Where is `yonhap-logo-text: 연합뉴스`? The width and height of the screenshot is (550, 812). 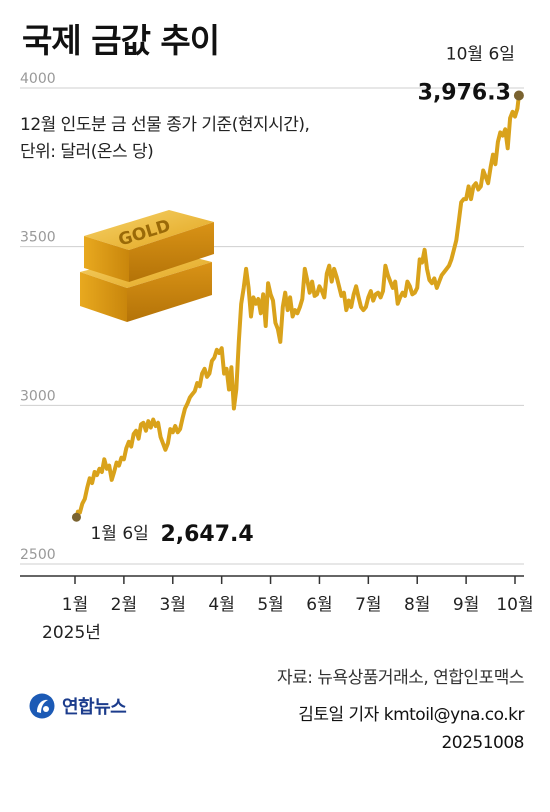 yonhap-logo-text: 연합뉴스 is located at coordinates (94, 707).